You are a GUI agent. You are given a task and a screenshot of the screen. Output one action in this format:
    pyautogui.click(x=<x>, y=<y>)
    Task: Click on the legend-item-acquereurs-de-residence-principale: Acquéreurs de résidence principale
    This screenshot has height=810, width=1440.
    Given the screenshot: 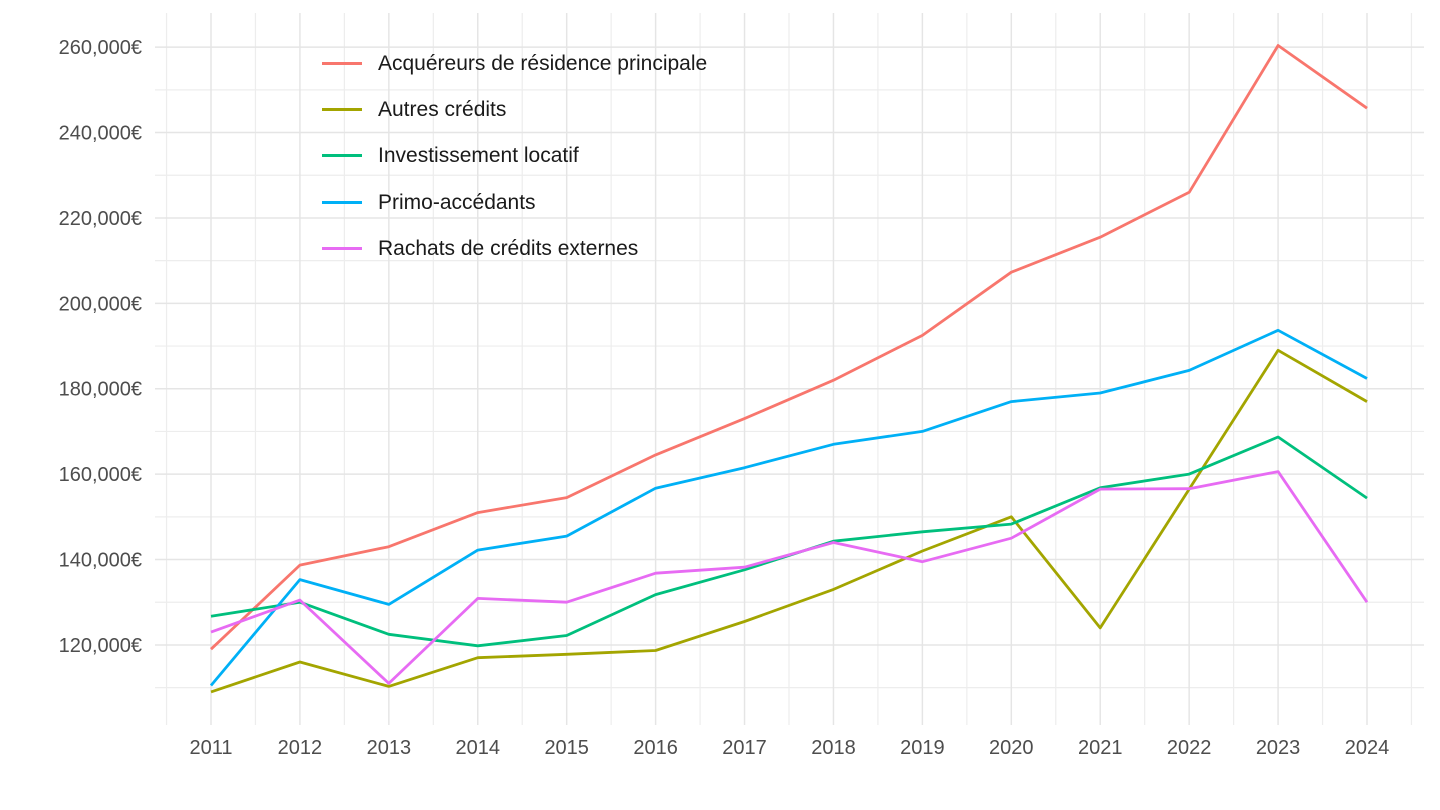 What is the action you would take?
    pyautogui.click(x=514, y=63)
    